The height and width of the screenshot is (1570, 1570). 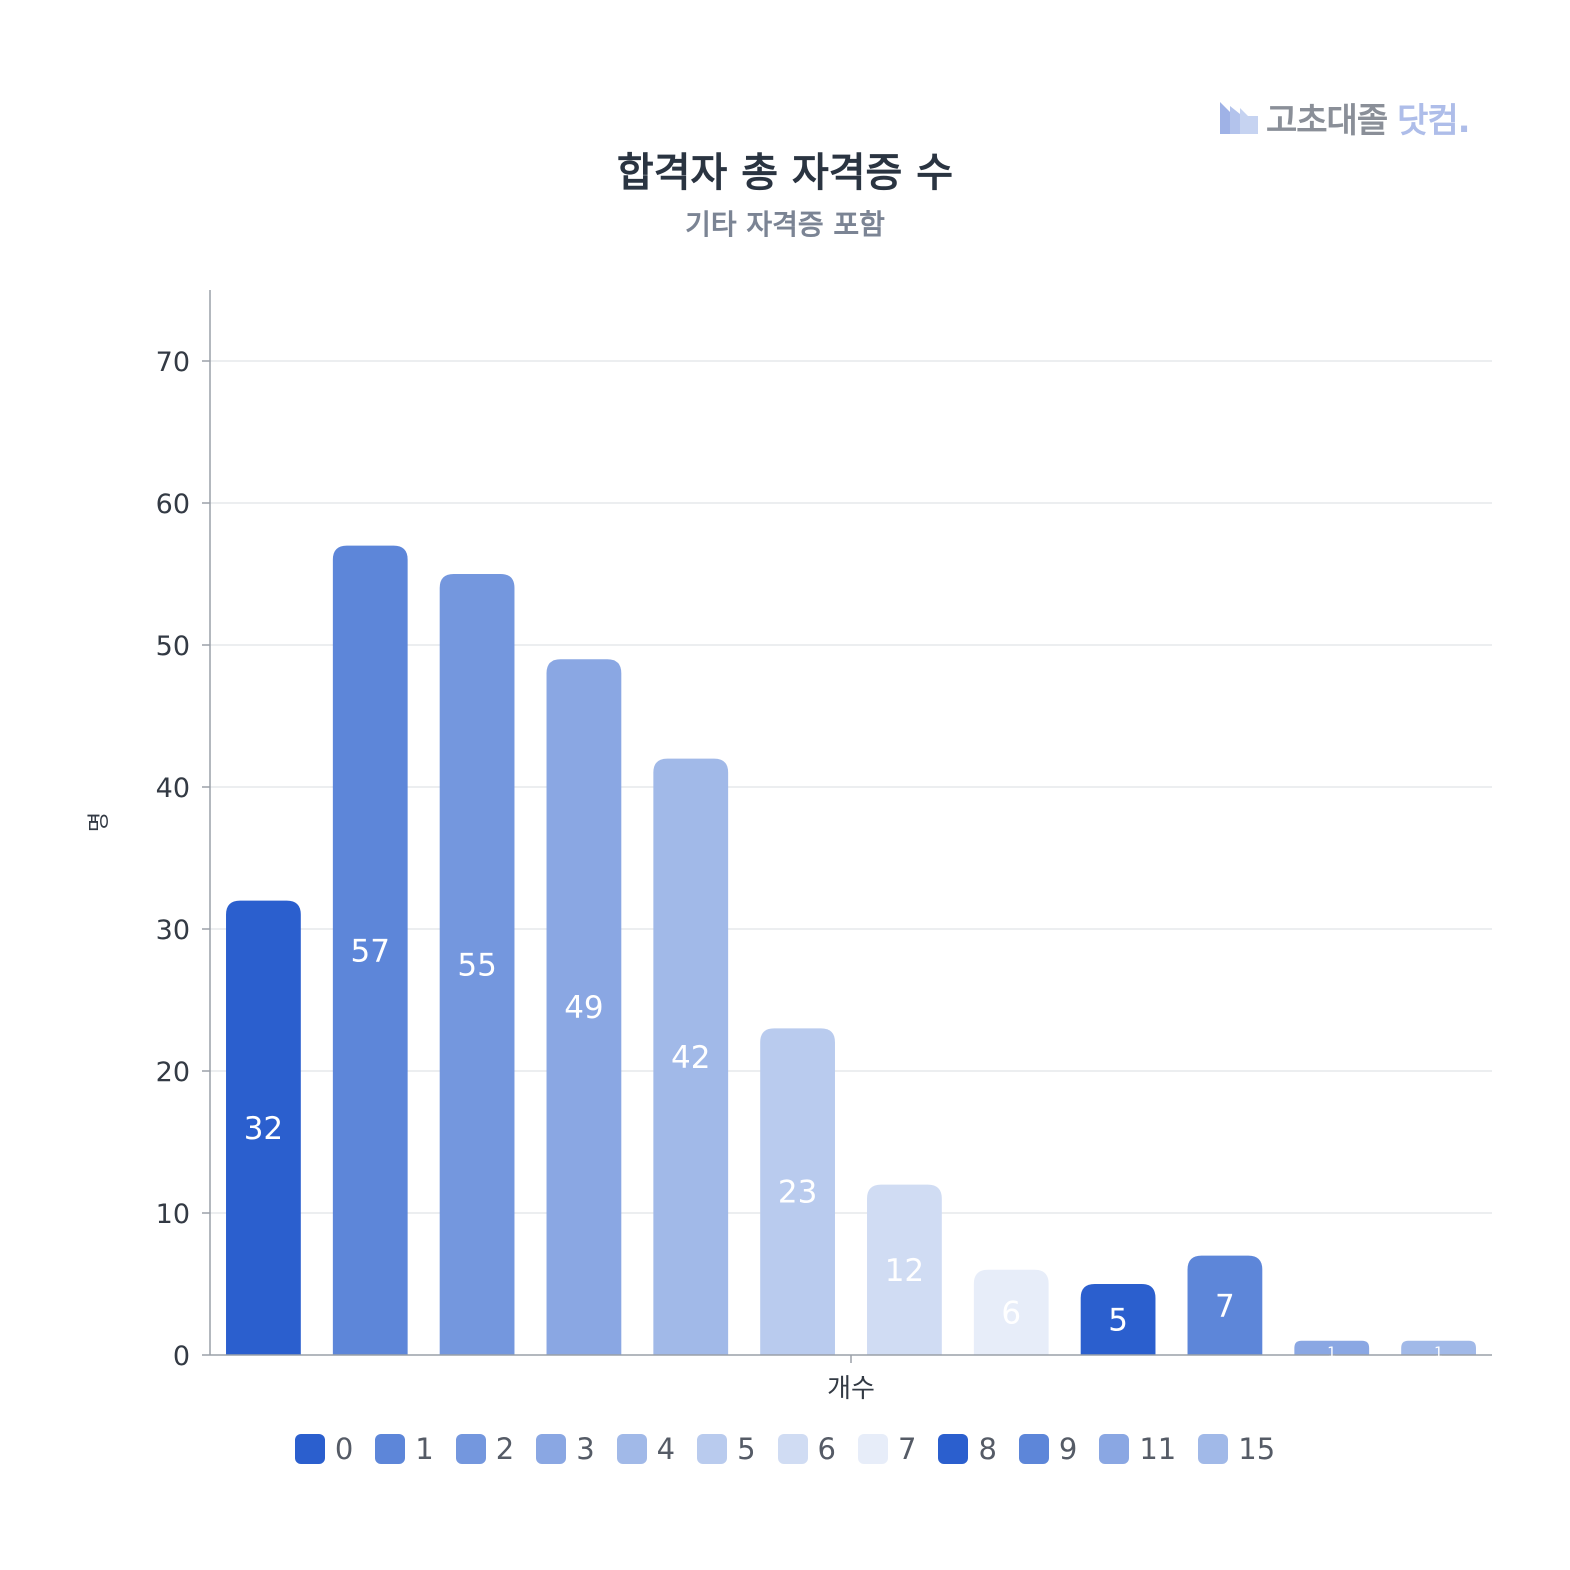 I want to click on data-label: 5, so click(x=1118, y=1321).